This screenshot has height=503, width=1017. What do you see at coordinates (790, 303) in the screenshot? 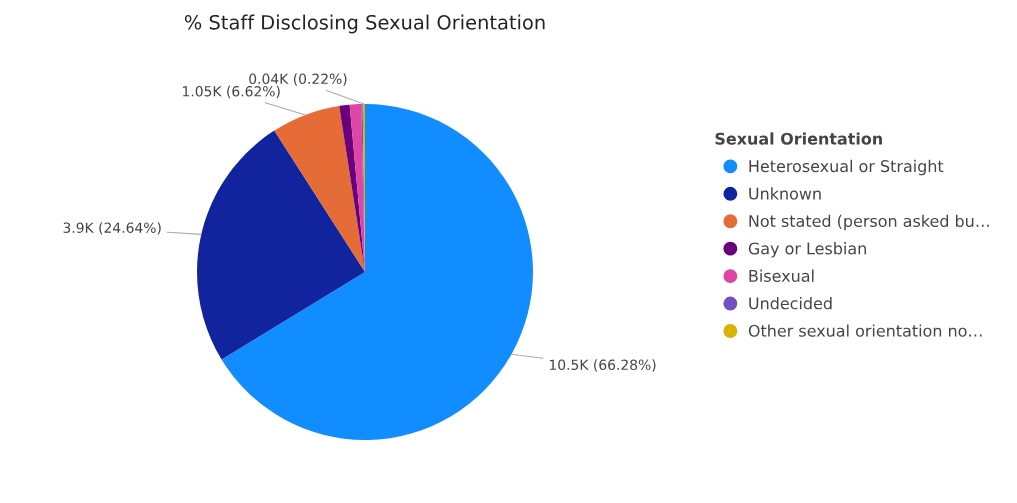
I see `legend-label: Undecided` at bounding box center [790, 303].